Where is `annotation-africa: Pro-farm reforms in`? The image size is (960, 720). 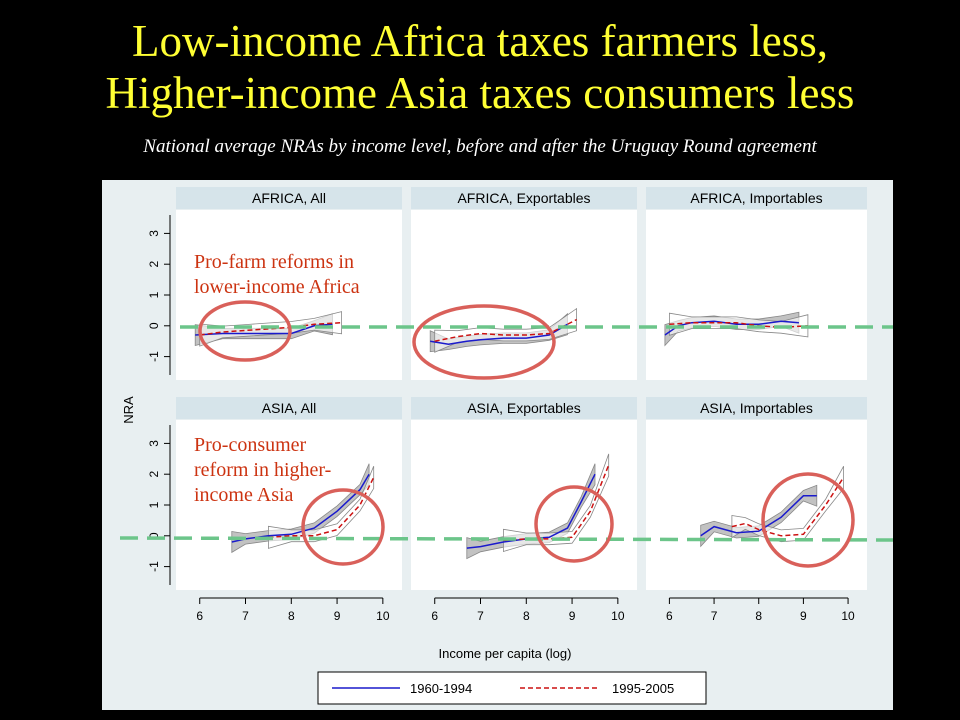 annotation-africa: Pro-farm reforms in is located at coordinates (274, 262).